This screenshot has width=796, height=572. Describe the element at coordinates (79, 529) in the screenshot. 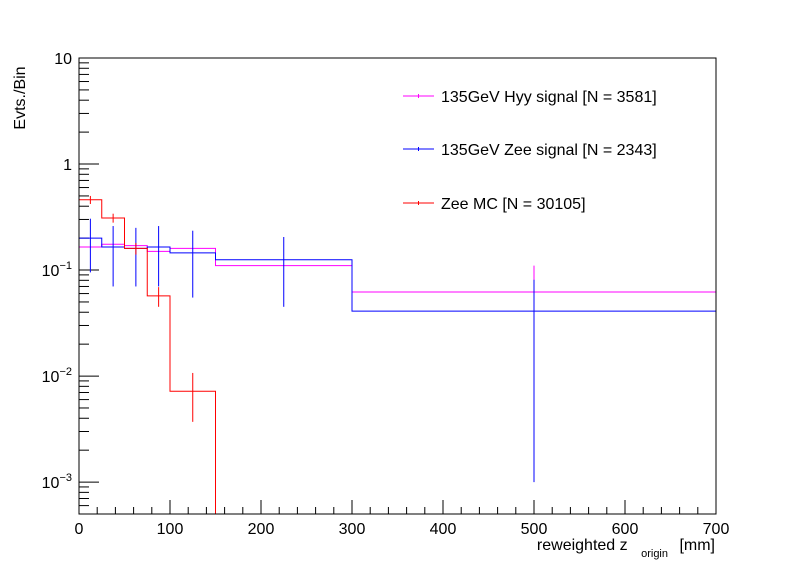

I see `x-tick-label: 0` at that location.